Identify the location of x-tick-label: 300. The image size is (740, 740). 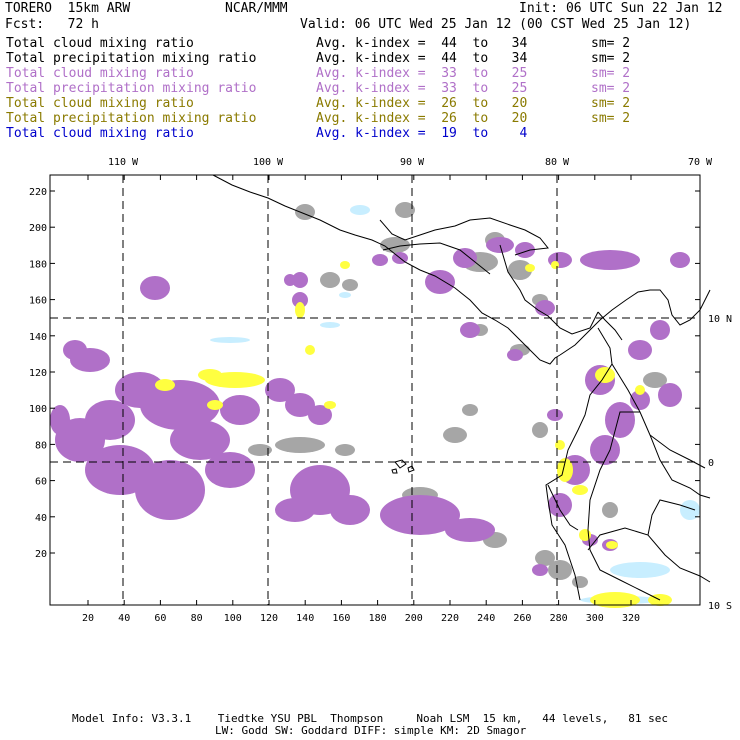
(595, 618).